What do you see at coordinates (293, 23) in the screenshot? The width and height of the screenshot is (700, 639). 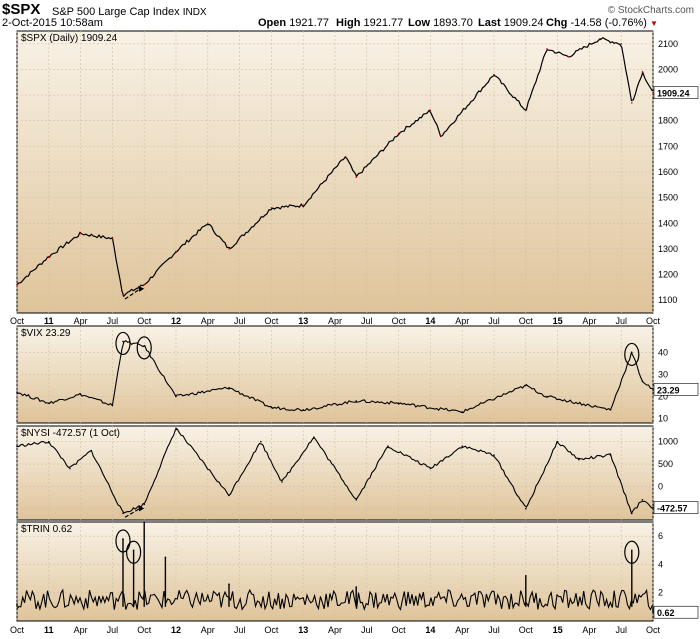 I see `open-quote: Open 1921.77` at bounding box center [293, 23].